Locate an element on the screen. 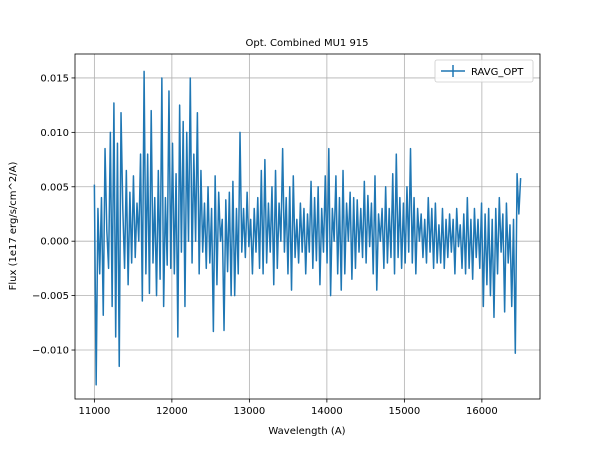 The image size is (600, 450). legend: RAVG_OPT is located at coordinates (484, 71).